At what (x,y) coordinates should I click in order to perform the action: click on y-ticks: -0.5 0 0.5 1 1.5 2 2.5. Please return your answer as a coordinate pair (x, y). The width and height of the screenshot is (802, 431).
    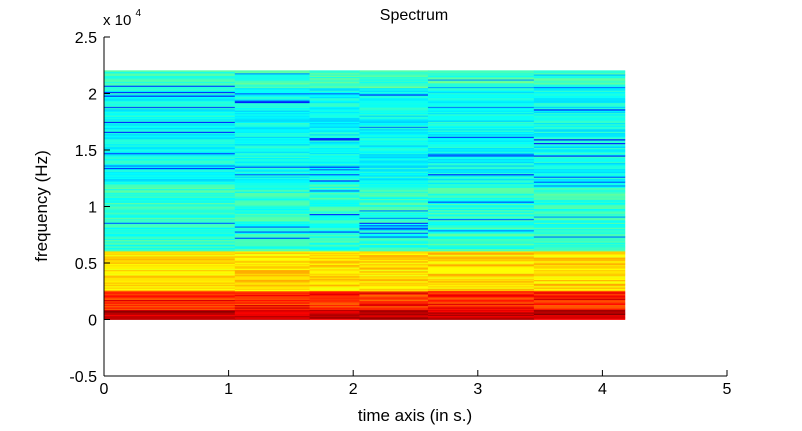
    Looking at the image, I should click on (89, 208).